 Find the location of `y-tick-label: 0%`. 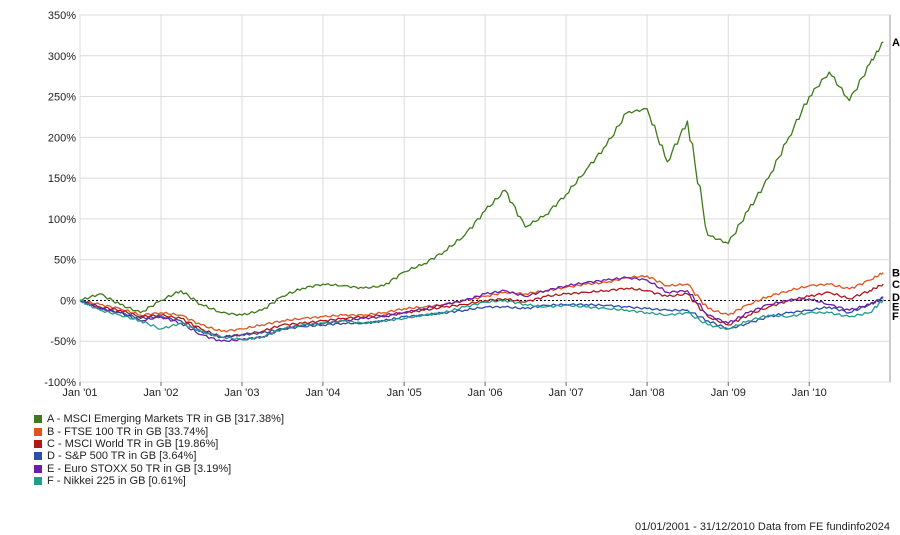

y-tick-label: 0% is located at coordinates (68, 301).